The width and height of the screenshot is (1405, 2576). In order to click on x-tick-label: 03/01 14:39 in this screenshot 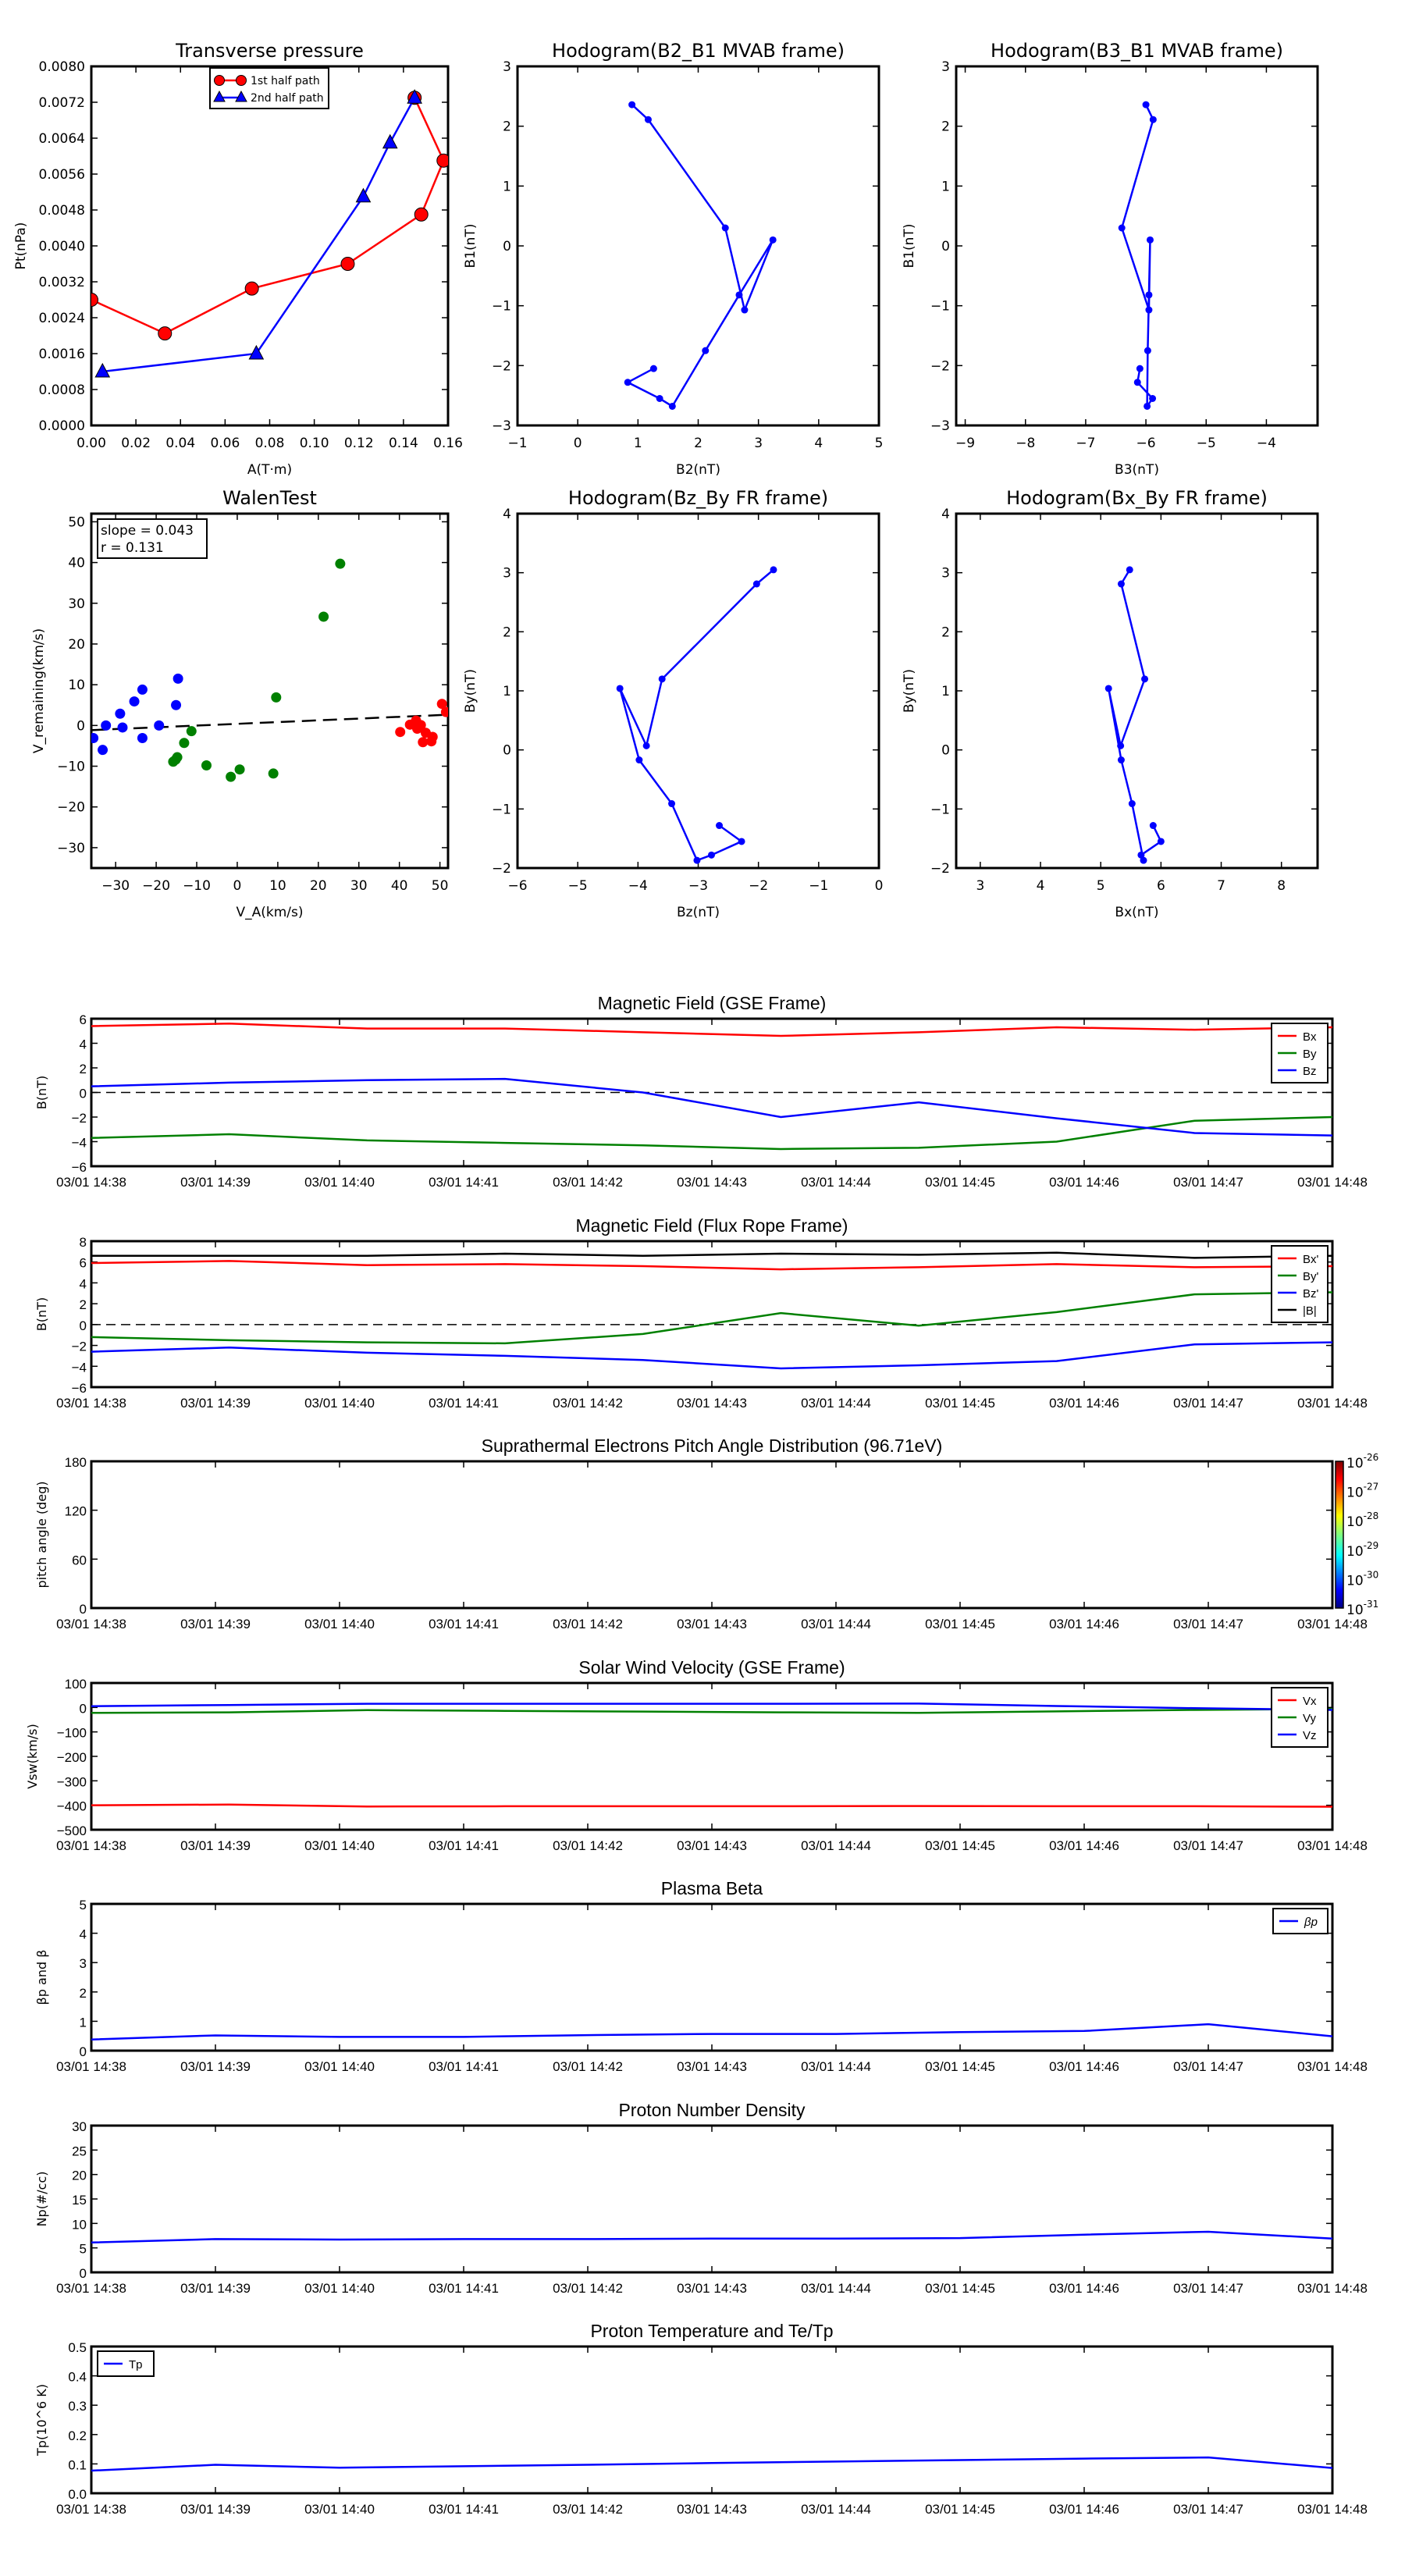, I will do `click(216, 1182)`.